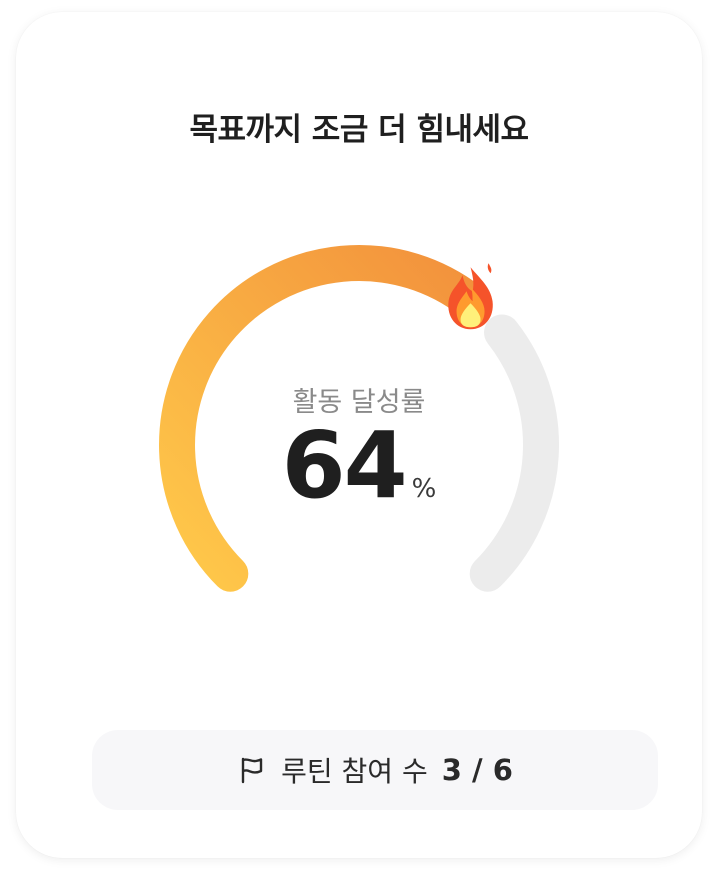  Describe the element at coordinates (514, 453) in the screenshot. I see `gauge-track` at that location.